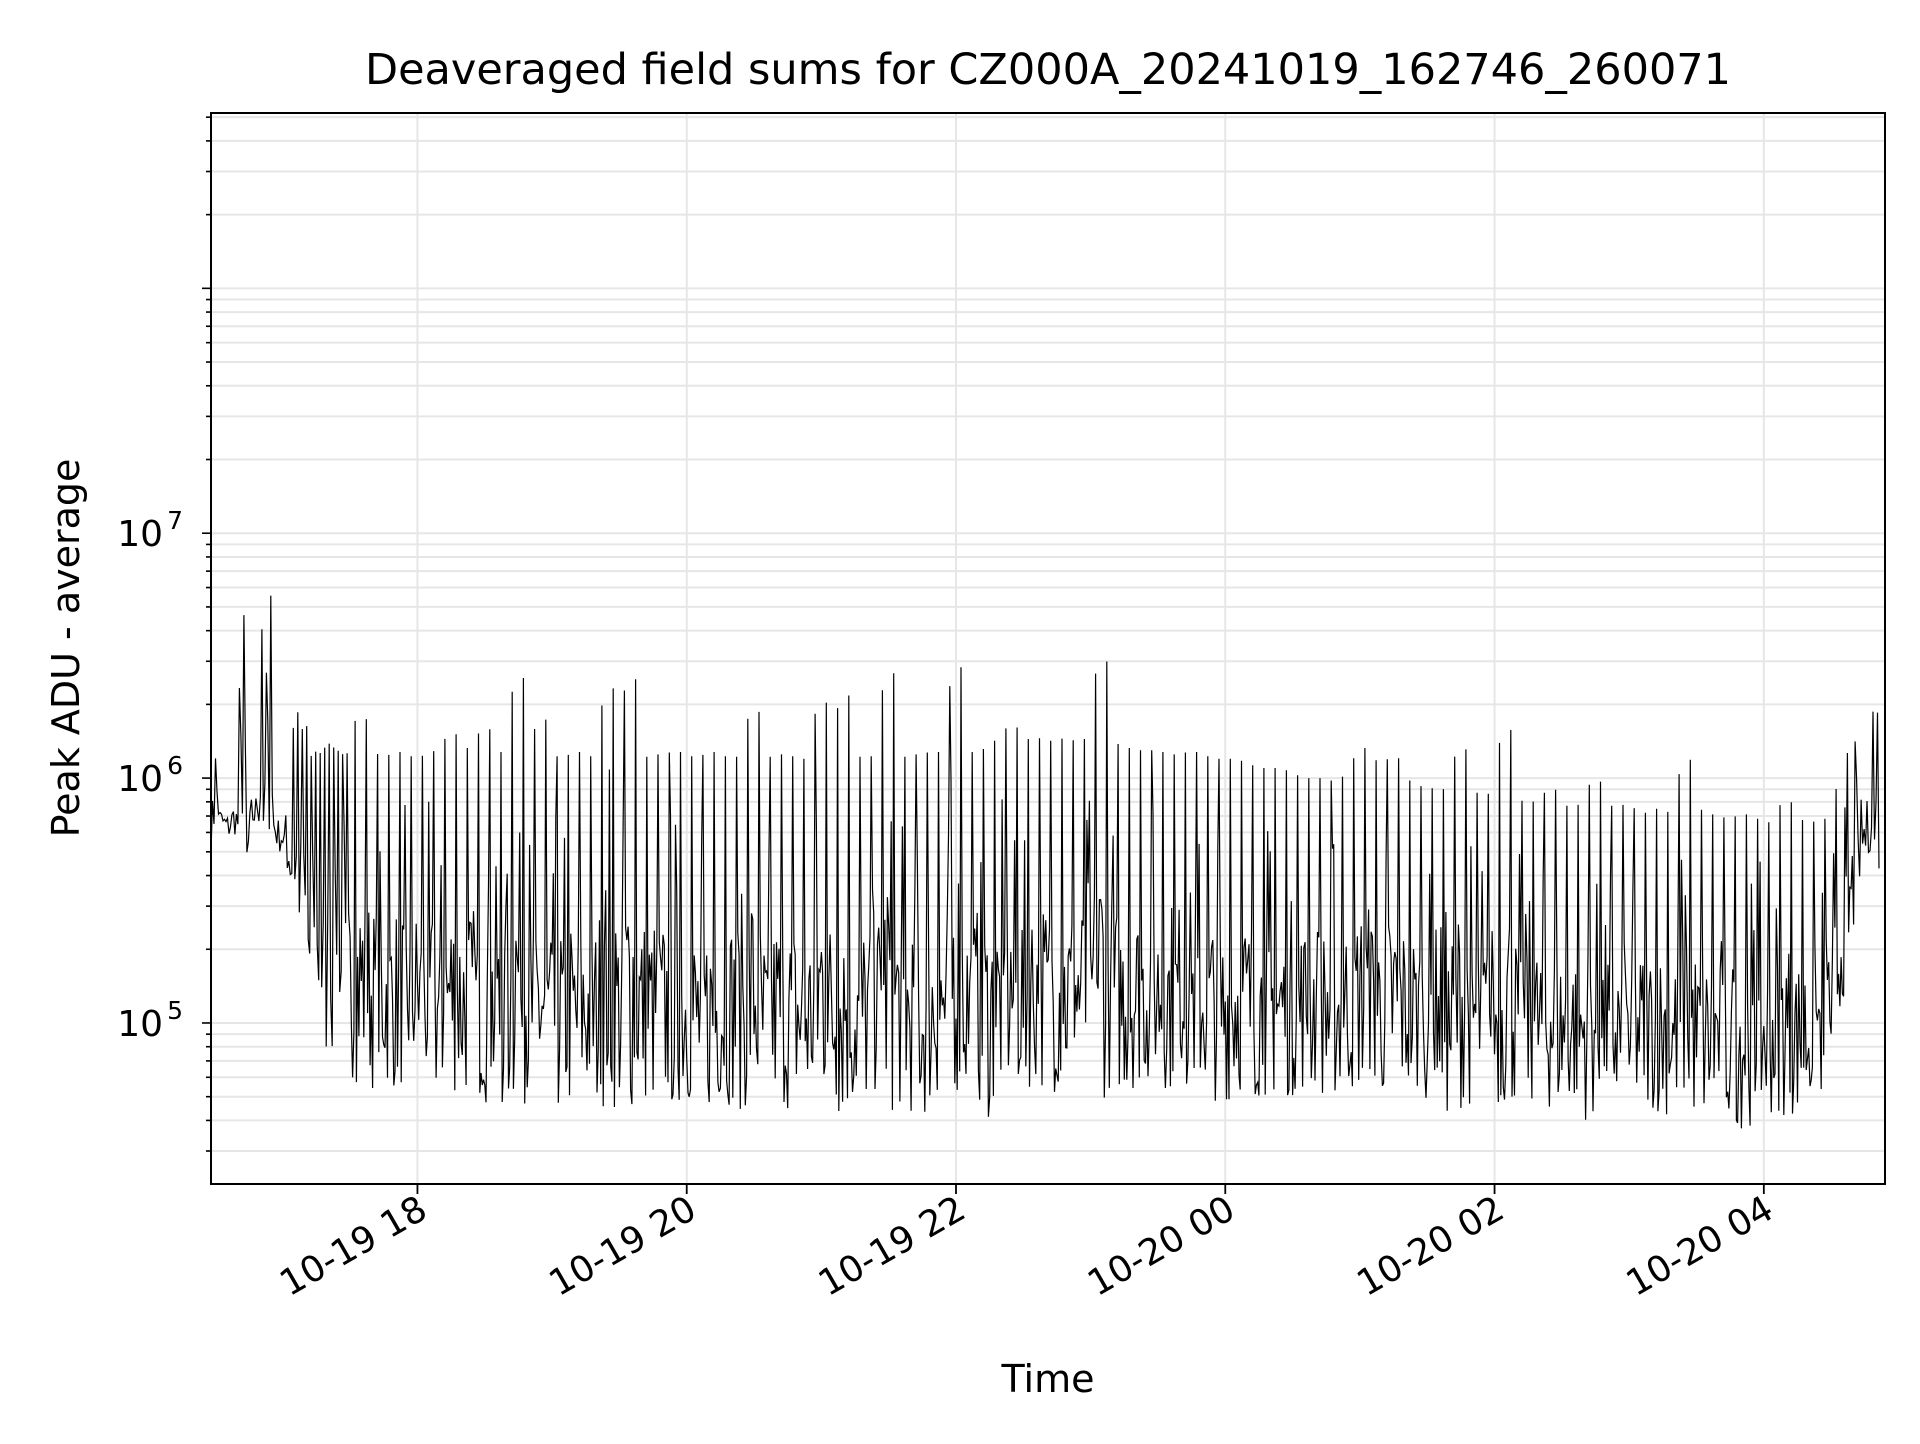 The height and width of the screenshot is (1444, 1920). I want to click on y-axis-label: Peak ADU - average, so click(66, 648).